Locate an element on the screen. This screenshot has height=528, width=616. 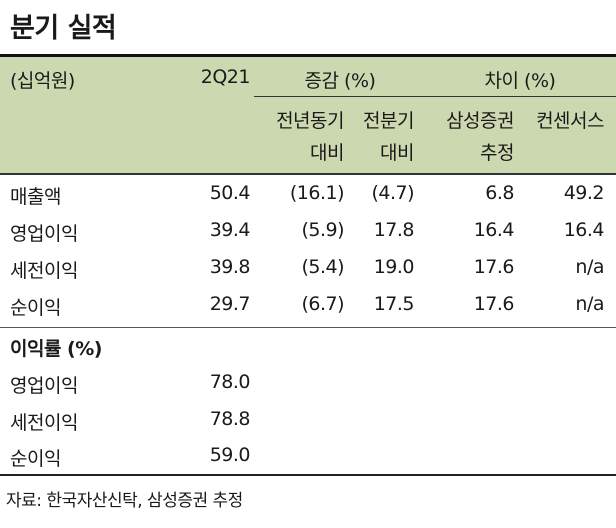
row-cons-value: 16.4 is located at coordinates (584, 230).